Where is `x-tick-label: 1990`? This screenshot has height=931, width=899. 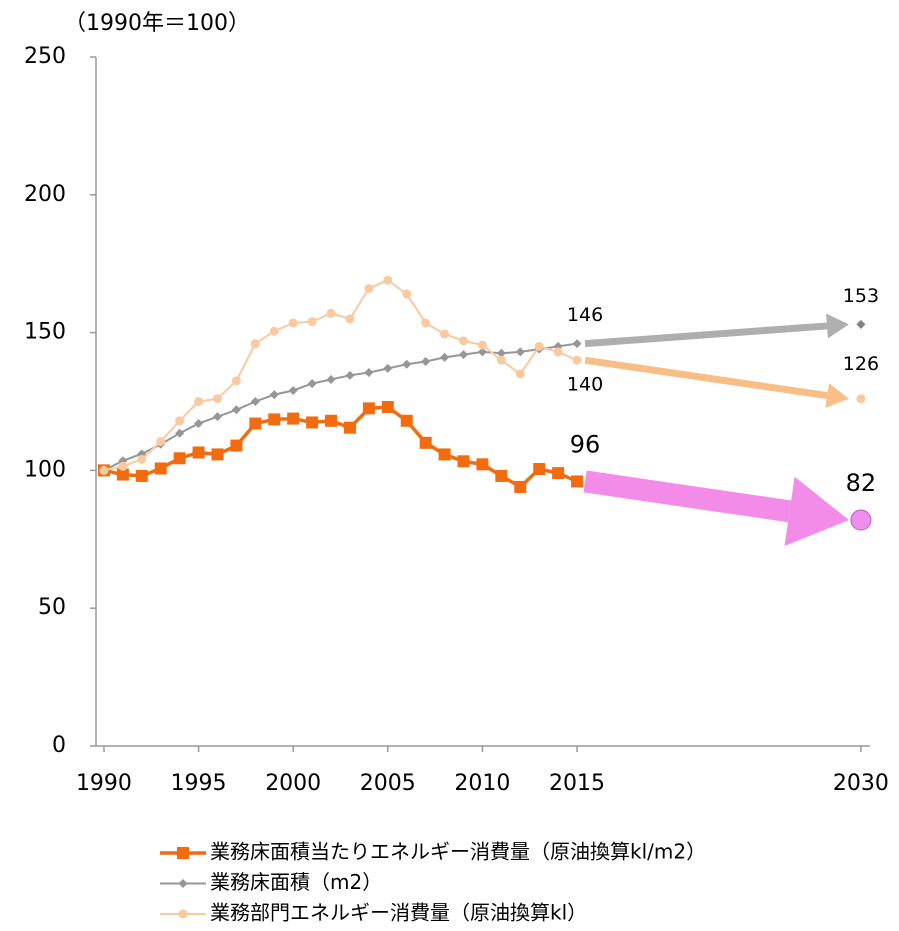
x-tick-label: 1990 is located at coordinates (104, 783).